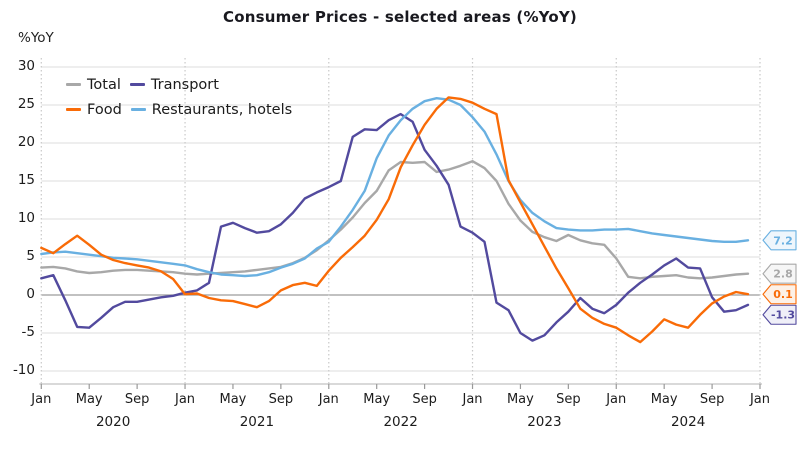  What do you see at coordinates (783, 315) in the screenshot?
I see `end-callout-value-transport: -1.3` at bounding box center [783, 315].